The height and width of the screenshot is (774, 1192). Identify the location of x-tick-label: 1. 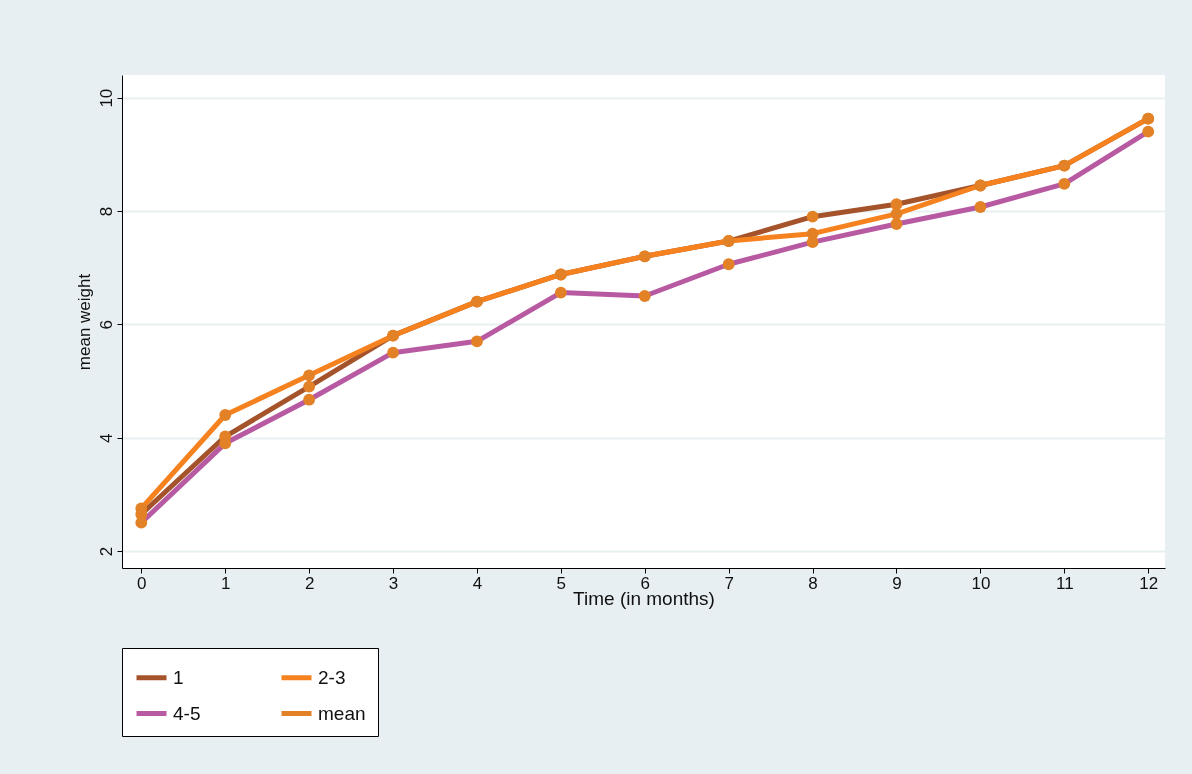
(225, 583).